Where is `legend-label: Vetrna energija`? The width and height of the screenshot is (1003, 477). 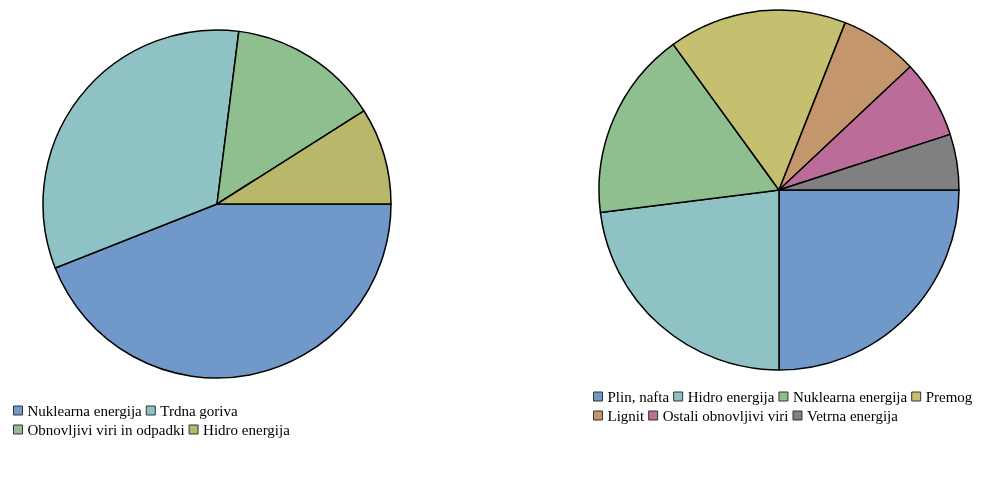
legend-label: Vetrna energija is located at coordinates (853, 415).